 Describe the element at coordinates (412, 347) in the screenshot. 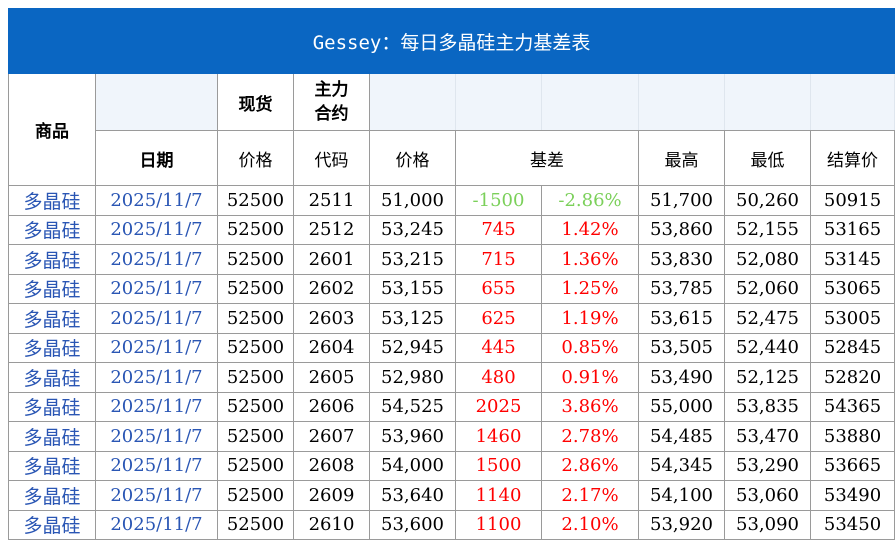

I see `price-cell: 52,945` at that location.